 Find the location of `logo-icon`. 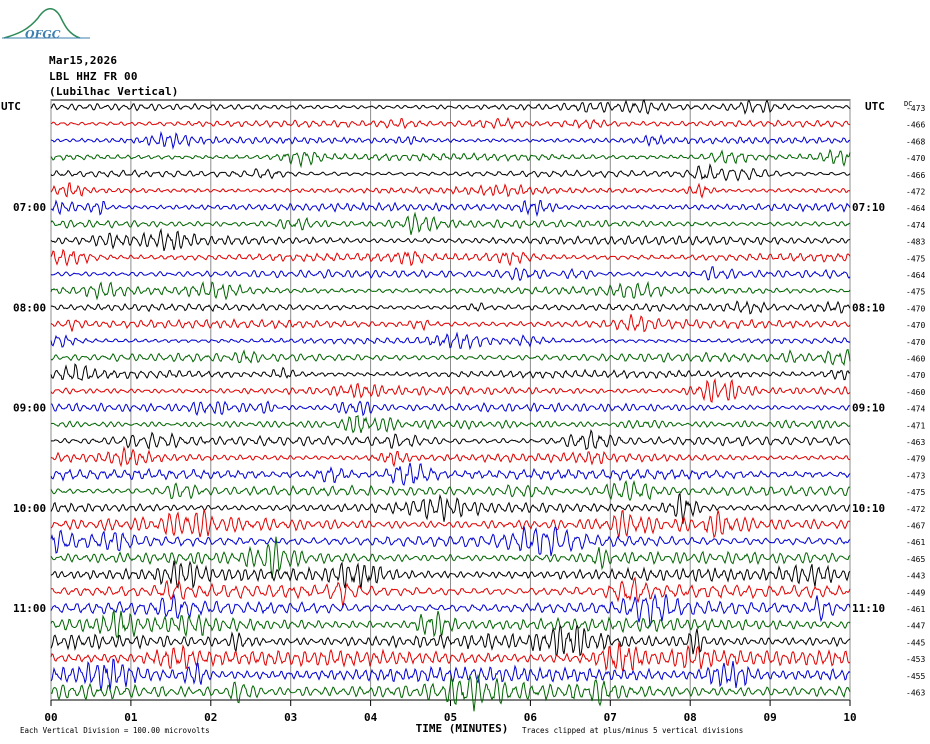

logo-icon is located at coordinates (46, 23).